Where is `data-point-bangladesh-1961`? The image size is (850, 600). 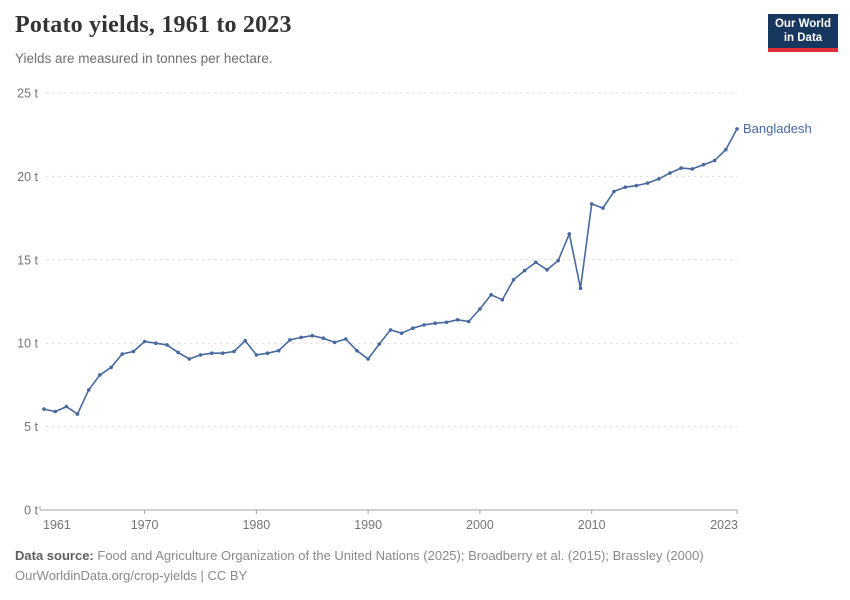
data-point-bangladesh-1961 is located at coordinates (44, 409).